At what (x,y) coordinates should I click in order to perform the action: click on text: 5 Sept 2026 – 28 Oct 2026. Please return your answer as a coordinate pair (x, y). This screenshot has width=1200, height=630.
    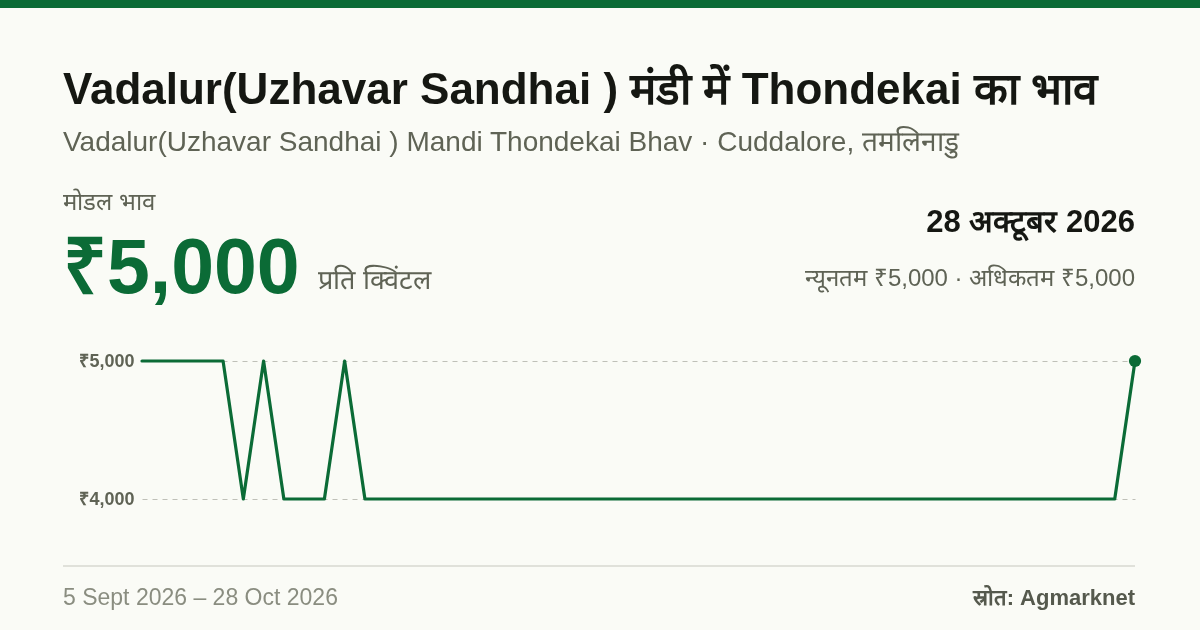
    Looking at the image, I should click on (200, 597).